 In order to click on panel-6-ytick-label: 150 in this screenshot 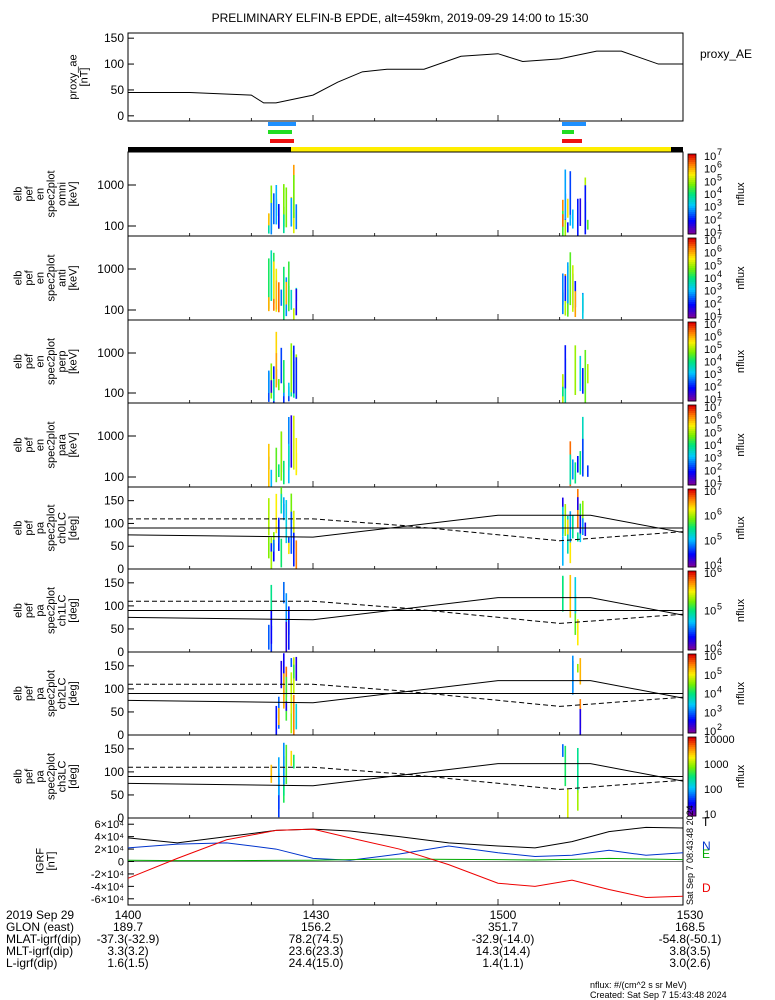, I will do `click(114, 583)`.